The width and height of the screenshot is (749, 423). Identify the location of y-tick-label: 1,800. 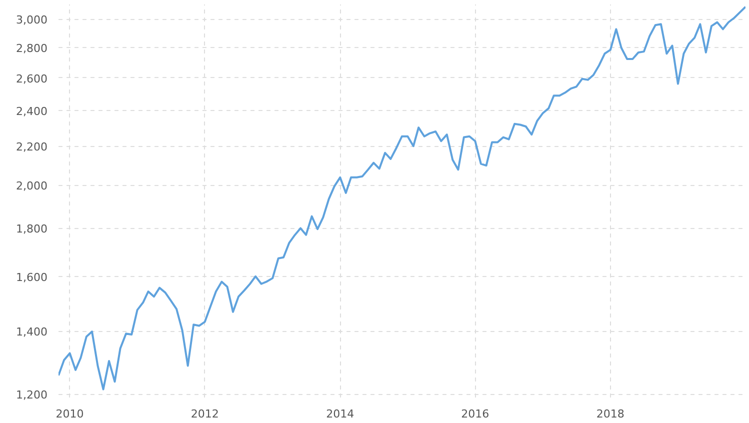
(32, 229).